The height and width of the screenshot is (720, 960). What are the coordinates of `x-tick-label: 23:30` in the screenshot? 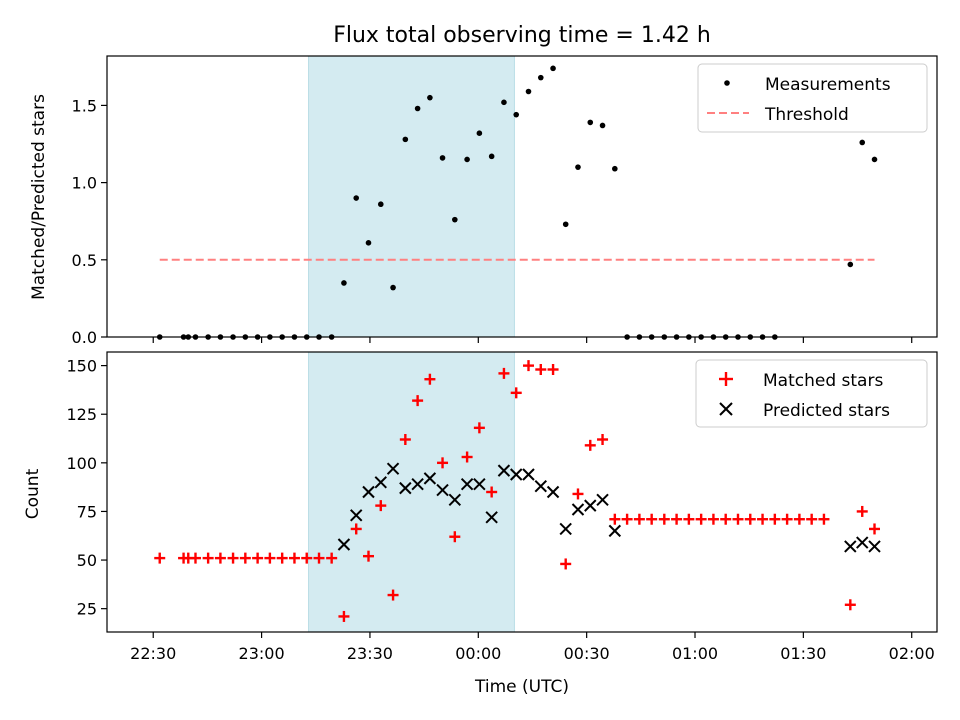 It's located at (370, 653).